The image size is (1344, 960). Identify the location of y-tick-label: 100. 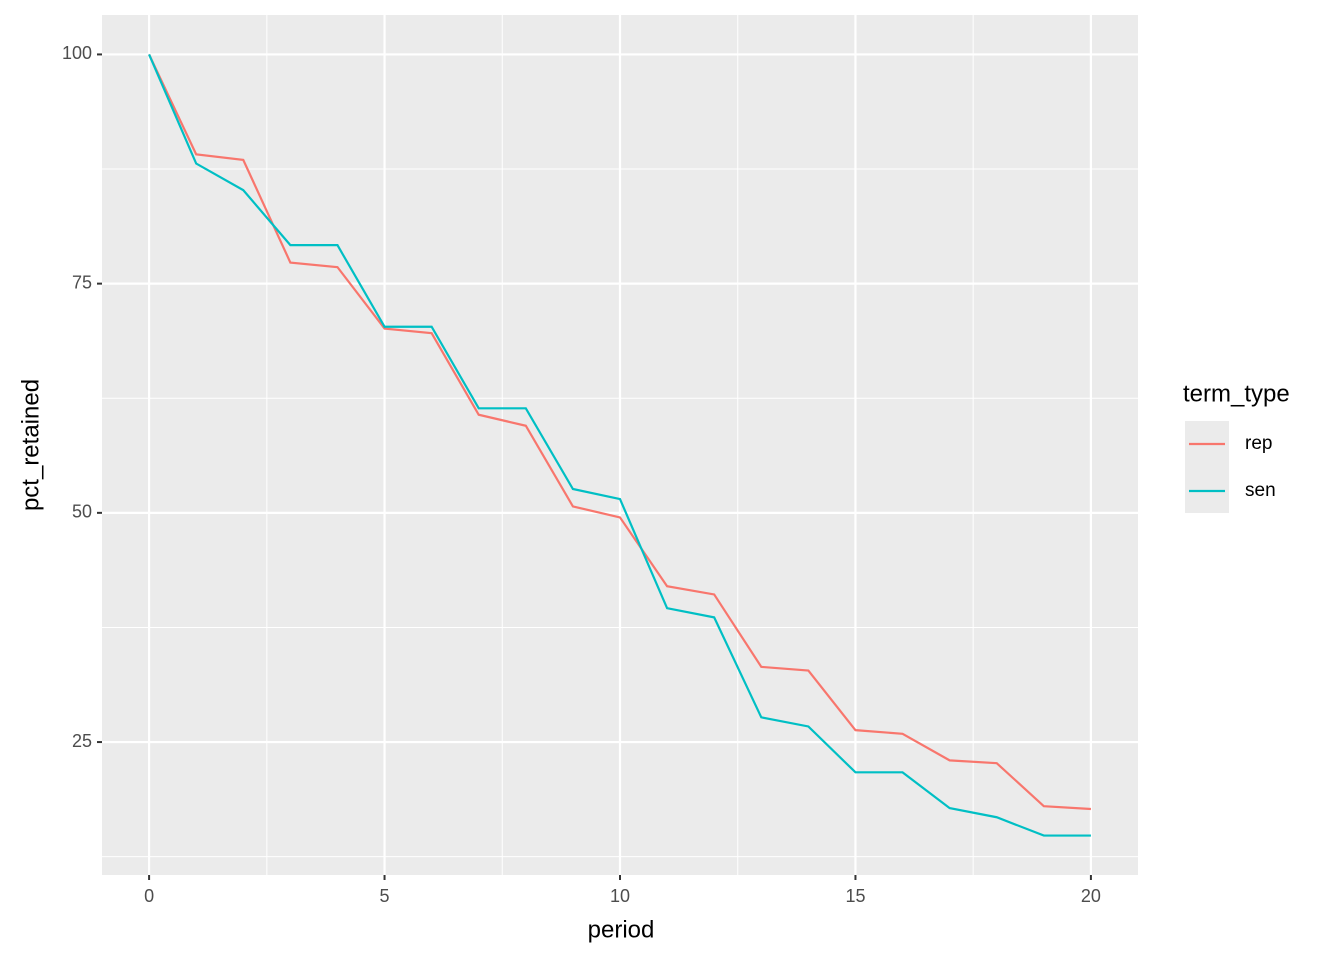
(77, 53).